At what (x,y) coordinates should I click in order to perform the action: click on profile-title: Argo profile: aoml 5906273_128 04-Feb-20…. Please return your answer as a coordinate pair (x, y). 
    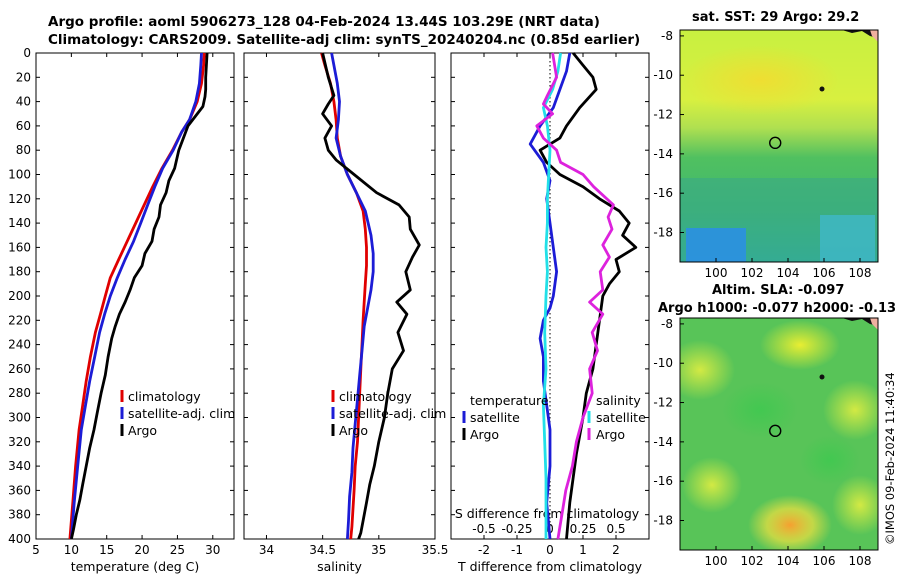
    Looking at the image, I should click on (324, 22).